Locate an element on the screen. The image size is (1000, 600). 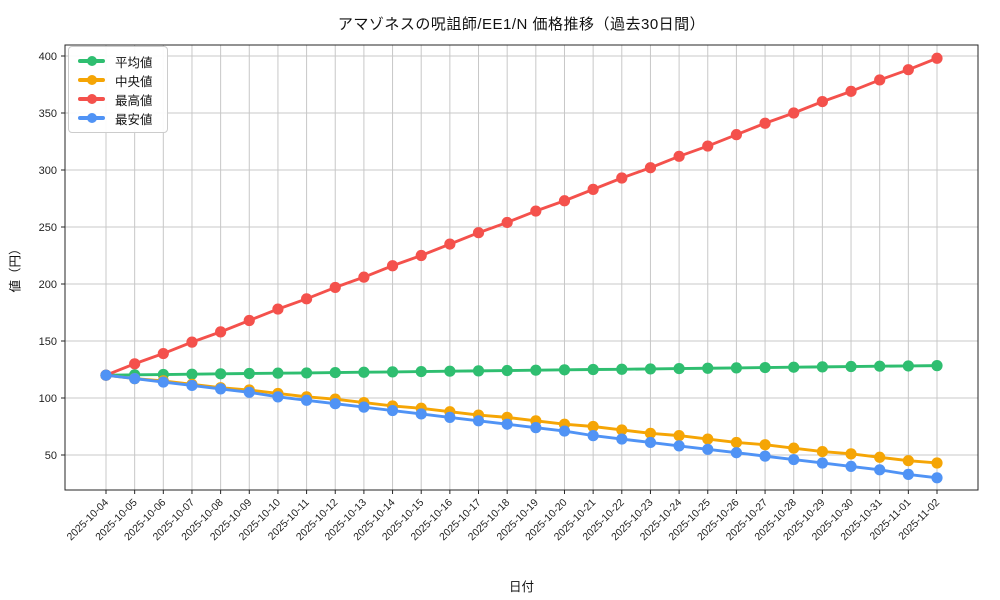
legend-item: 平均値 is located at coordinates (115, 62).